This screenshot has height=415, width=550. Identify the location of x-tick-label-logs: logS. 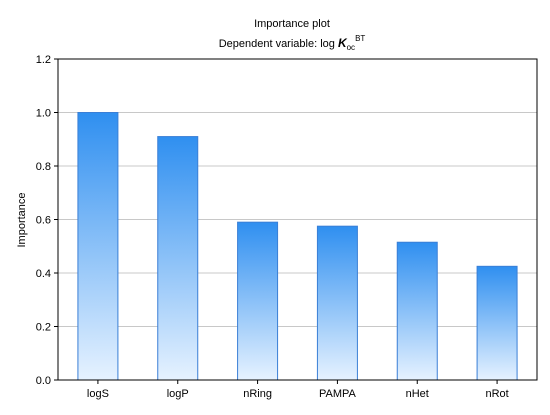
(98, 394).